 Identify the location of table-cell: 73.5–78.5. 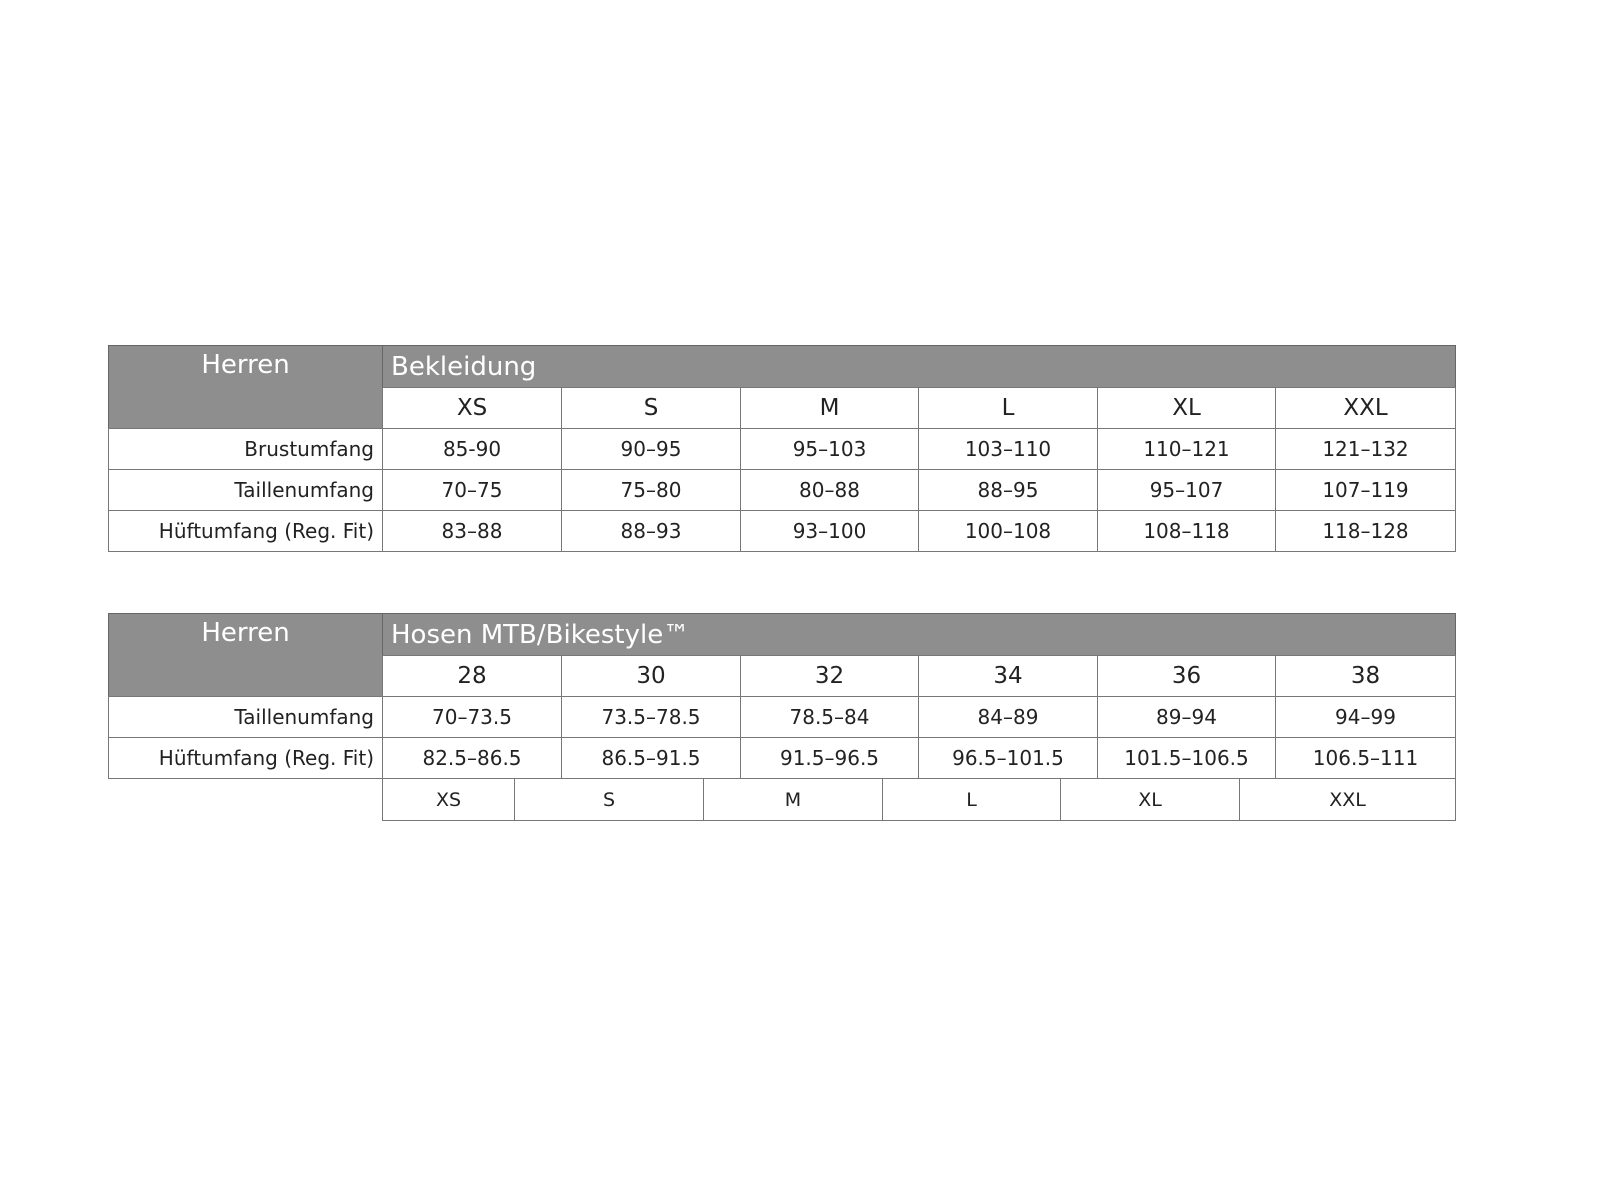
(651, 717).